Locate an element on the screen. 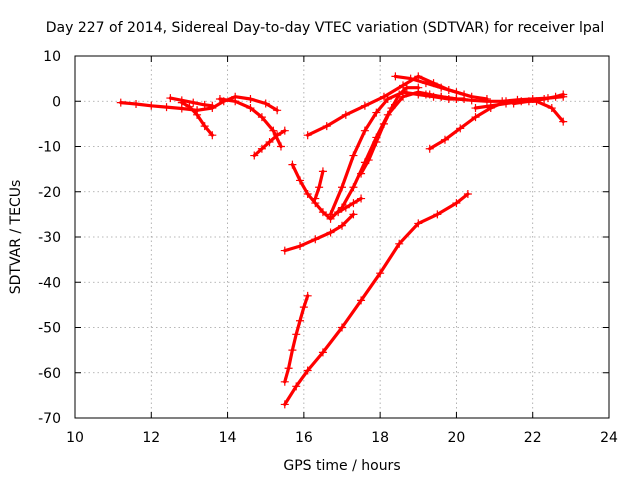 This screenshot has width=640, height=480. y-tick-label: 0 is located at coordinates (56, 102).